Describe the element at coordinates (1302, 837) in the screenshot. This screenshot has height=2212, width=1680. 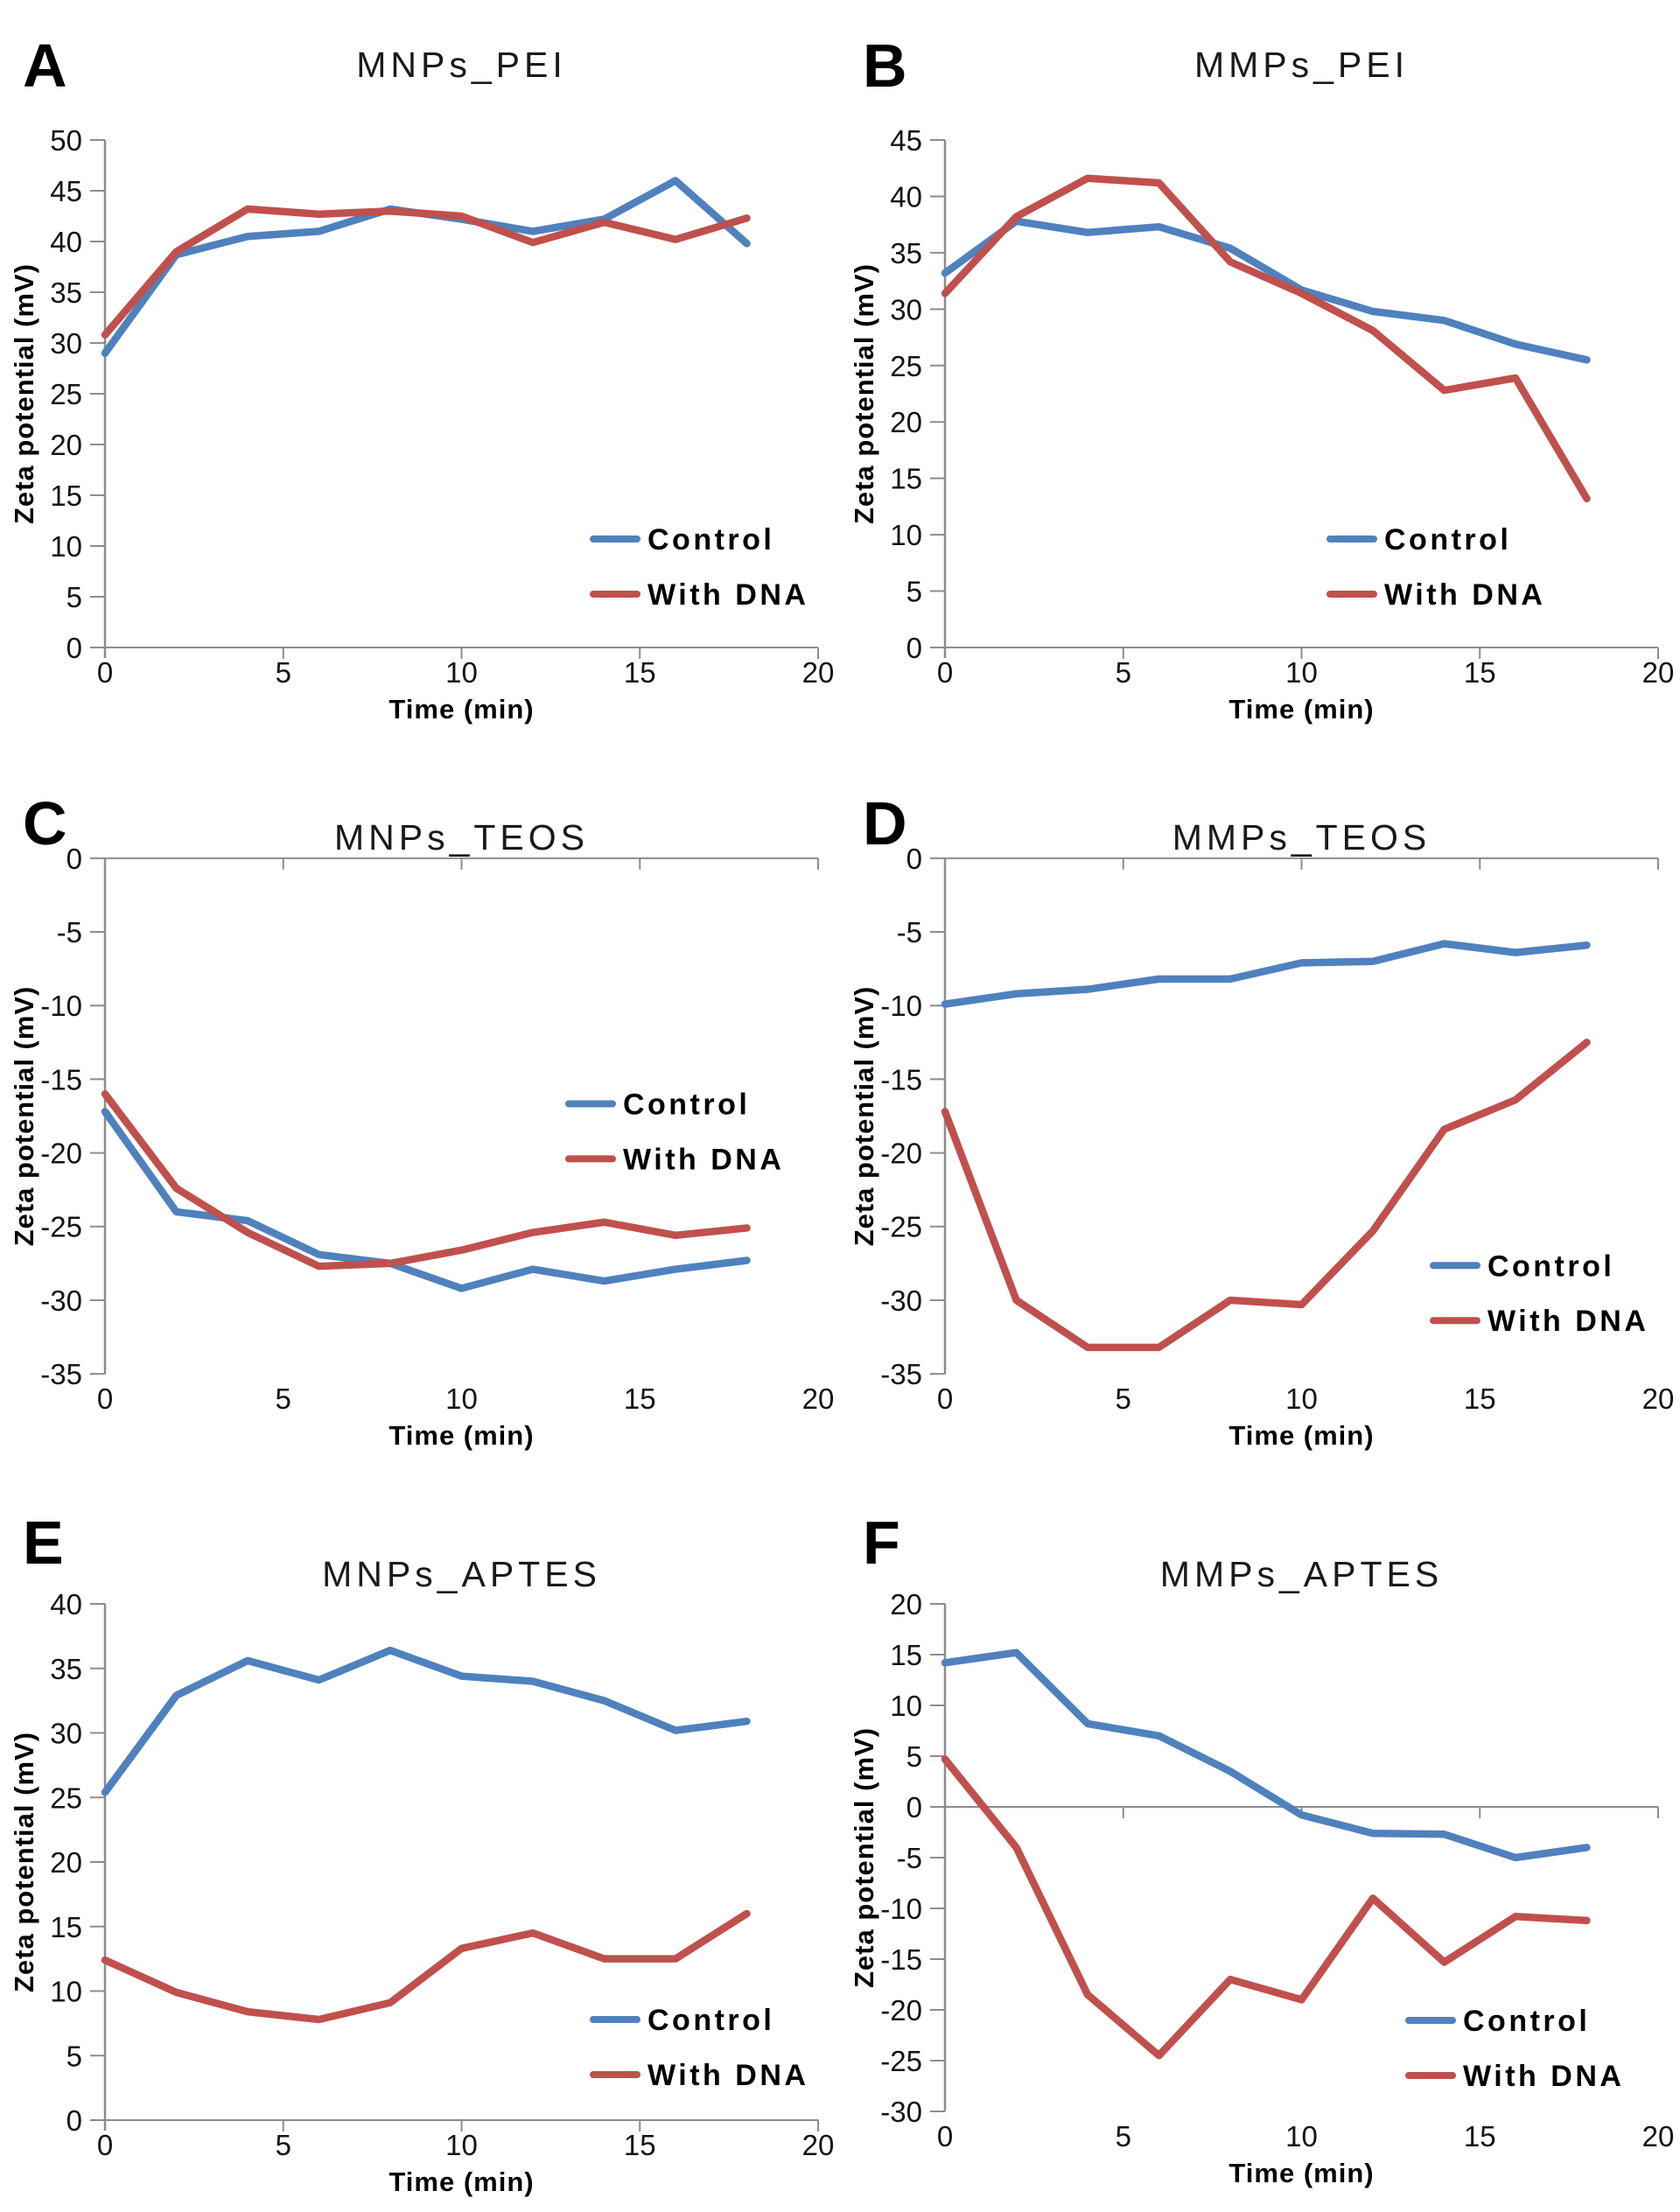
I see `panel-title: MMPs_TEOS` at that location.